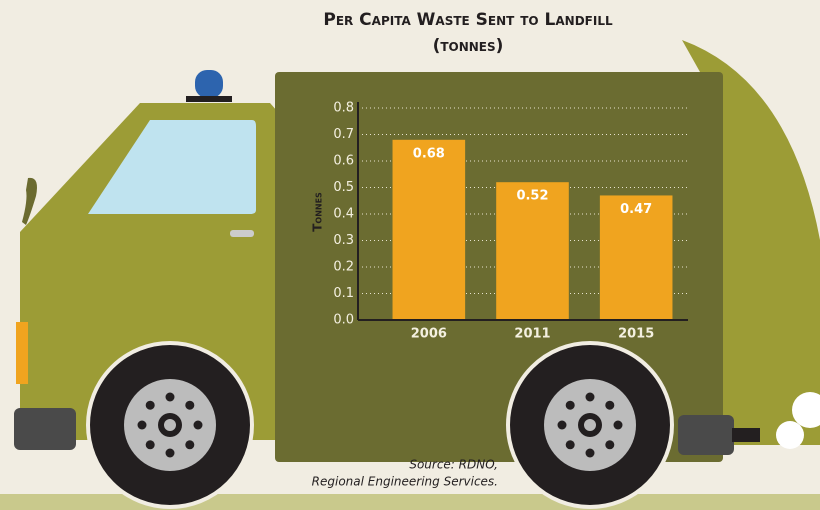 This screenshot has width=820, height=510. What do you see at coordinates (343, 293) in the screenshot?
I see `y-tick-label: 0.1` at bounding box center [343, 293].